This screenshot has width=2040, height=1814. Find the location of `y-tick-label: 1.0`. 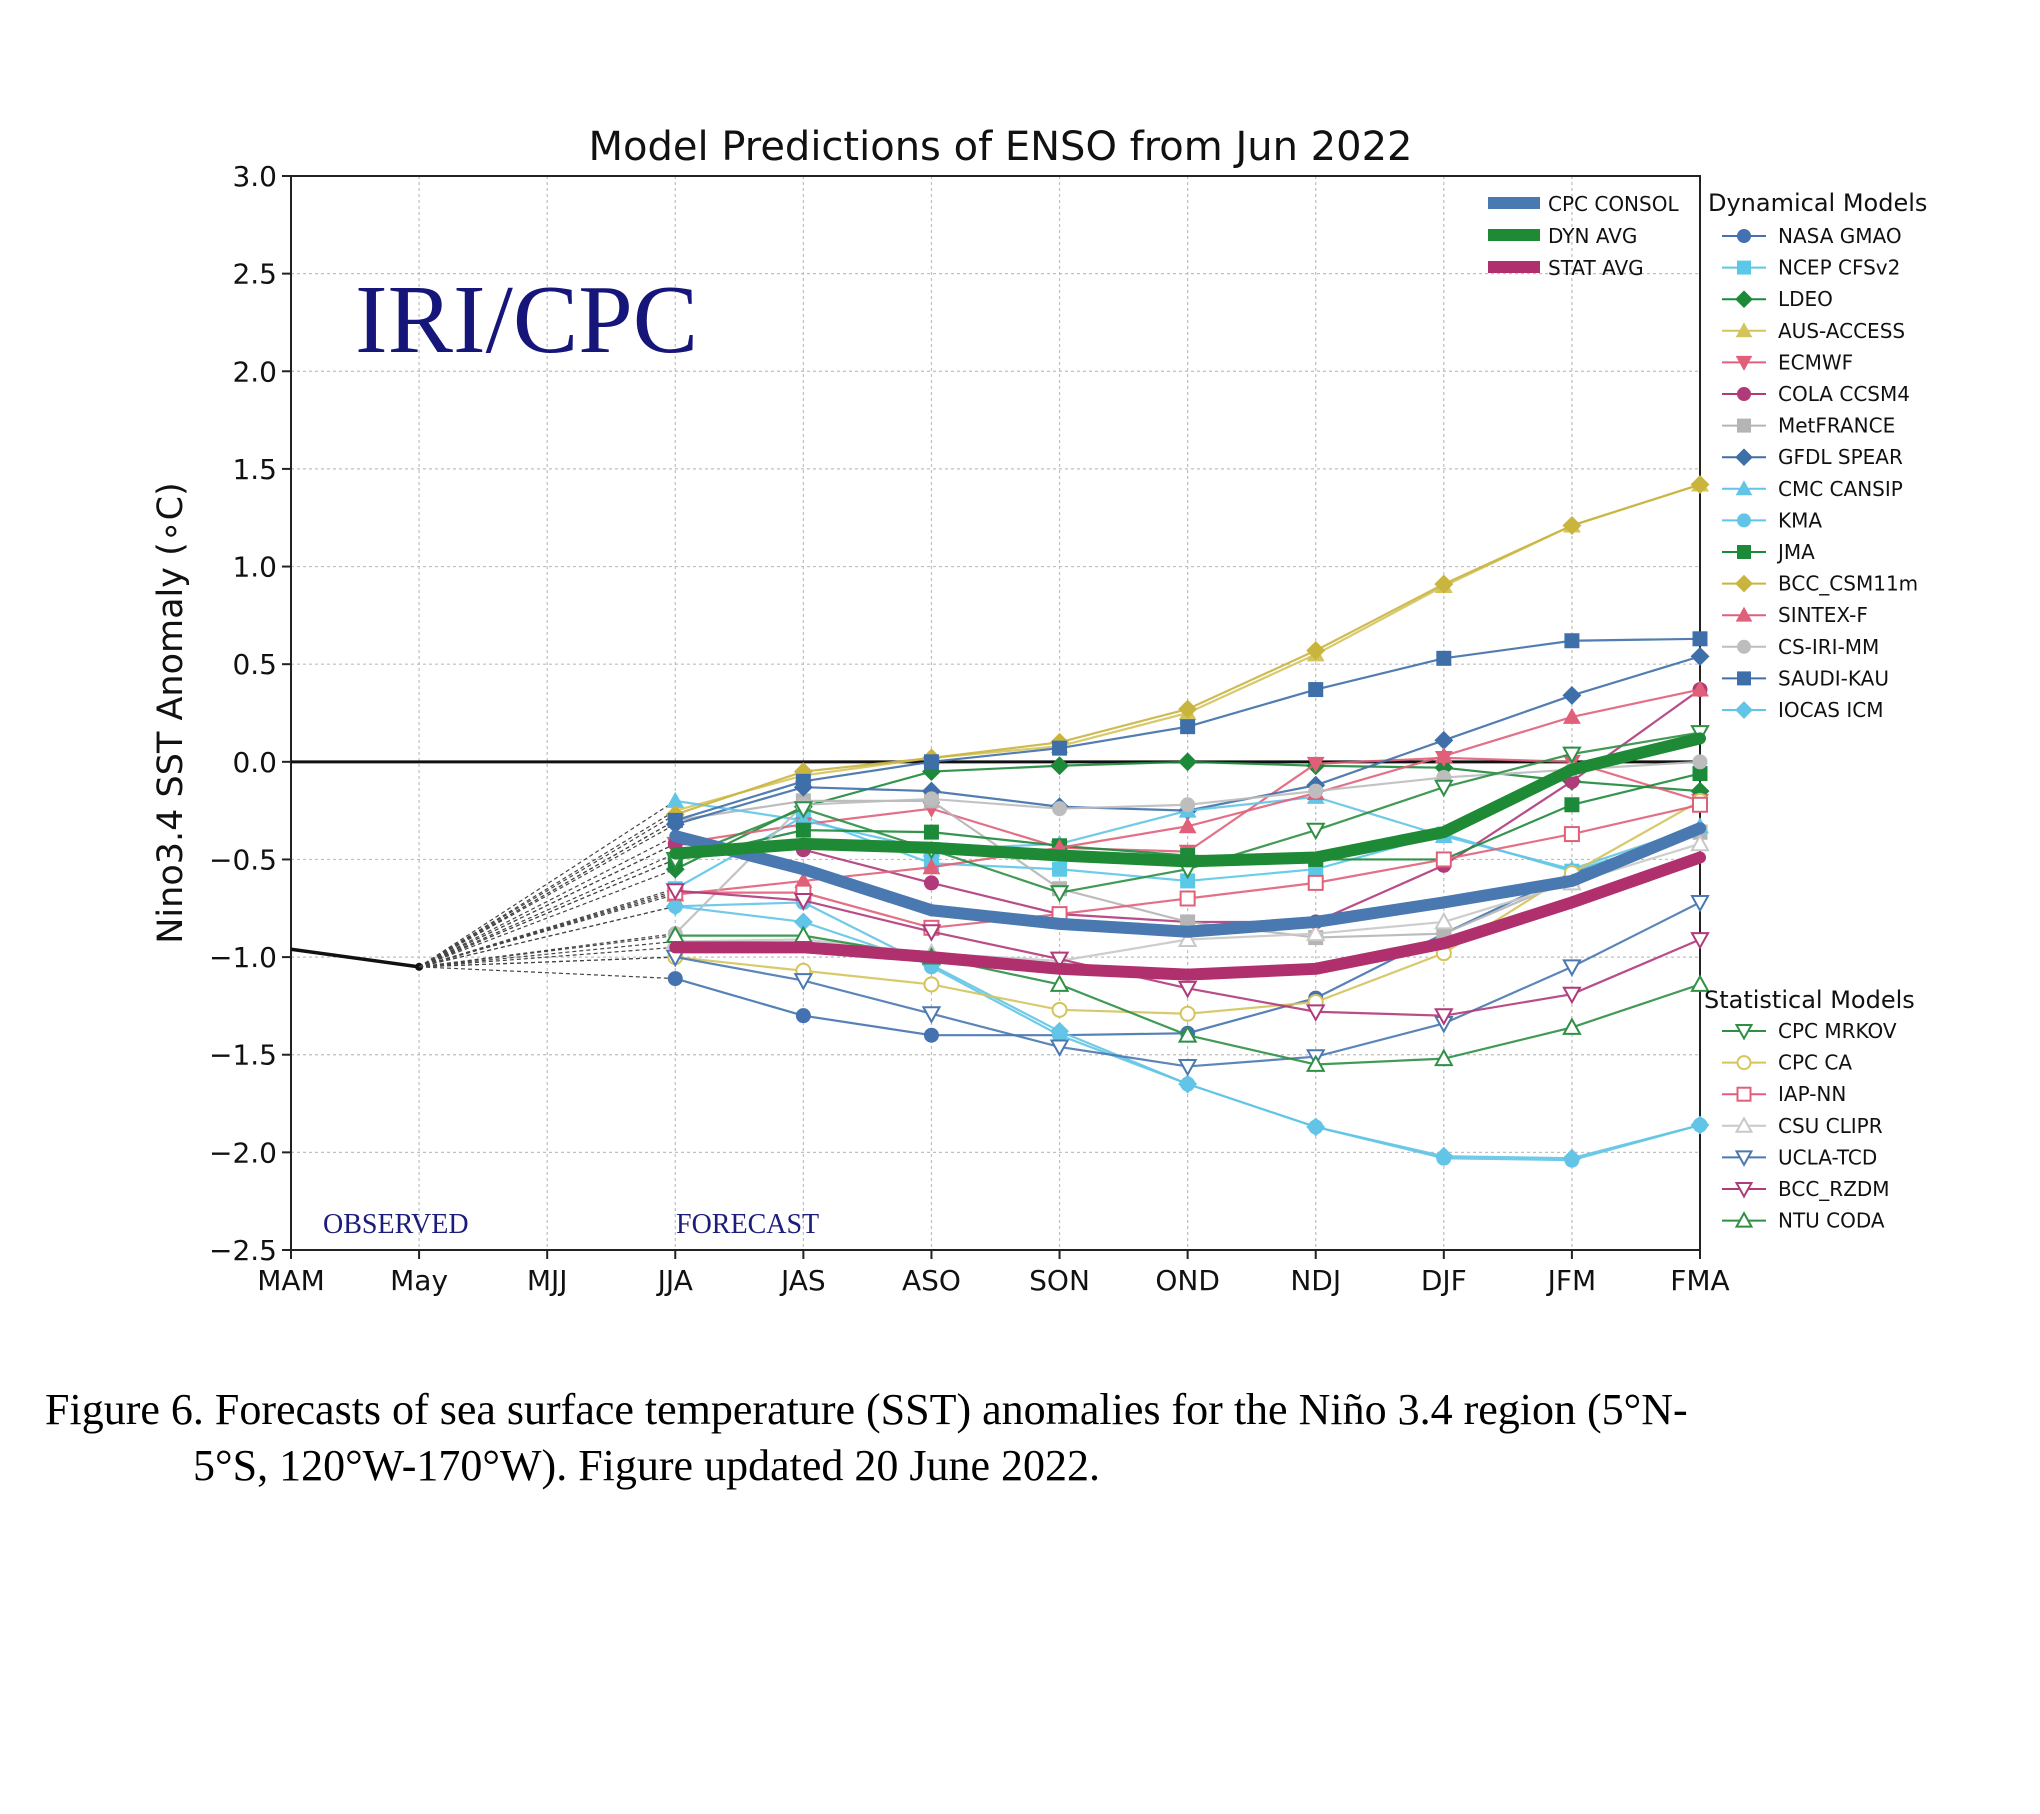

y-tick-label: 1.0 is located at coordinates (254, 567).